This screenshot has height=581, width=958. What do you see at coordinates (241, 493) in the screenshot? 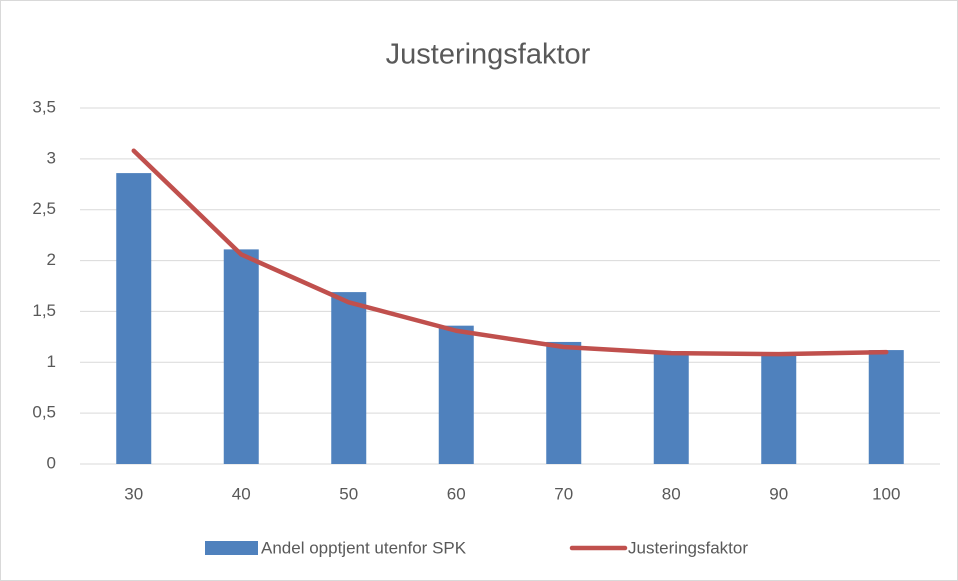
I see `x-tick-label: 40` at bounding box center [241, 493].